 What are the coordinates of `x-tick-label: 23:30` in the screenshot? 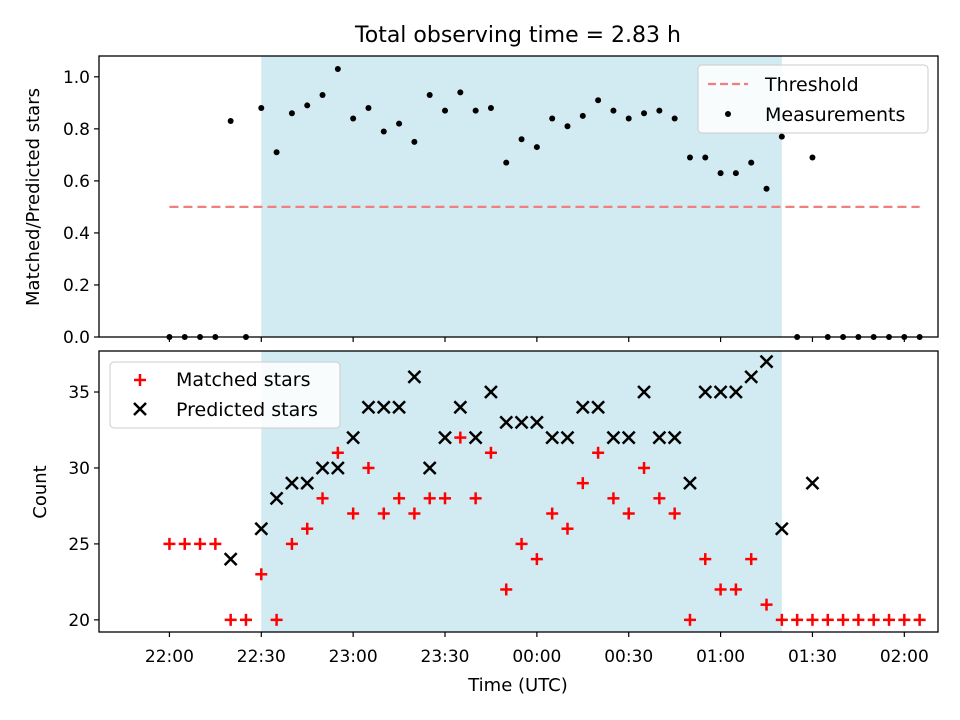 It's located at (445, 657).